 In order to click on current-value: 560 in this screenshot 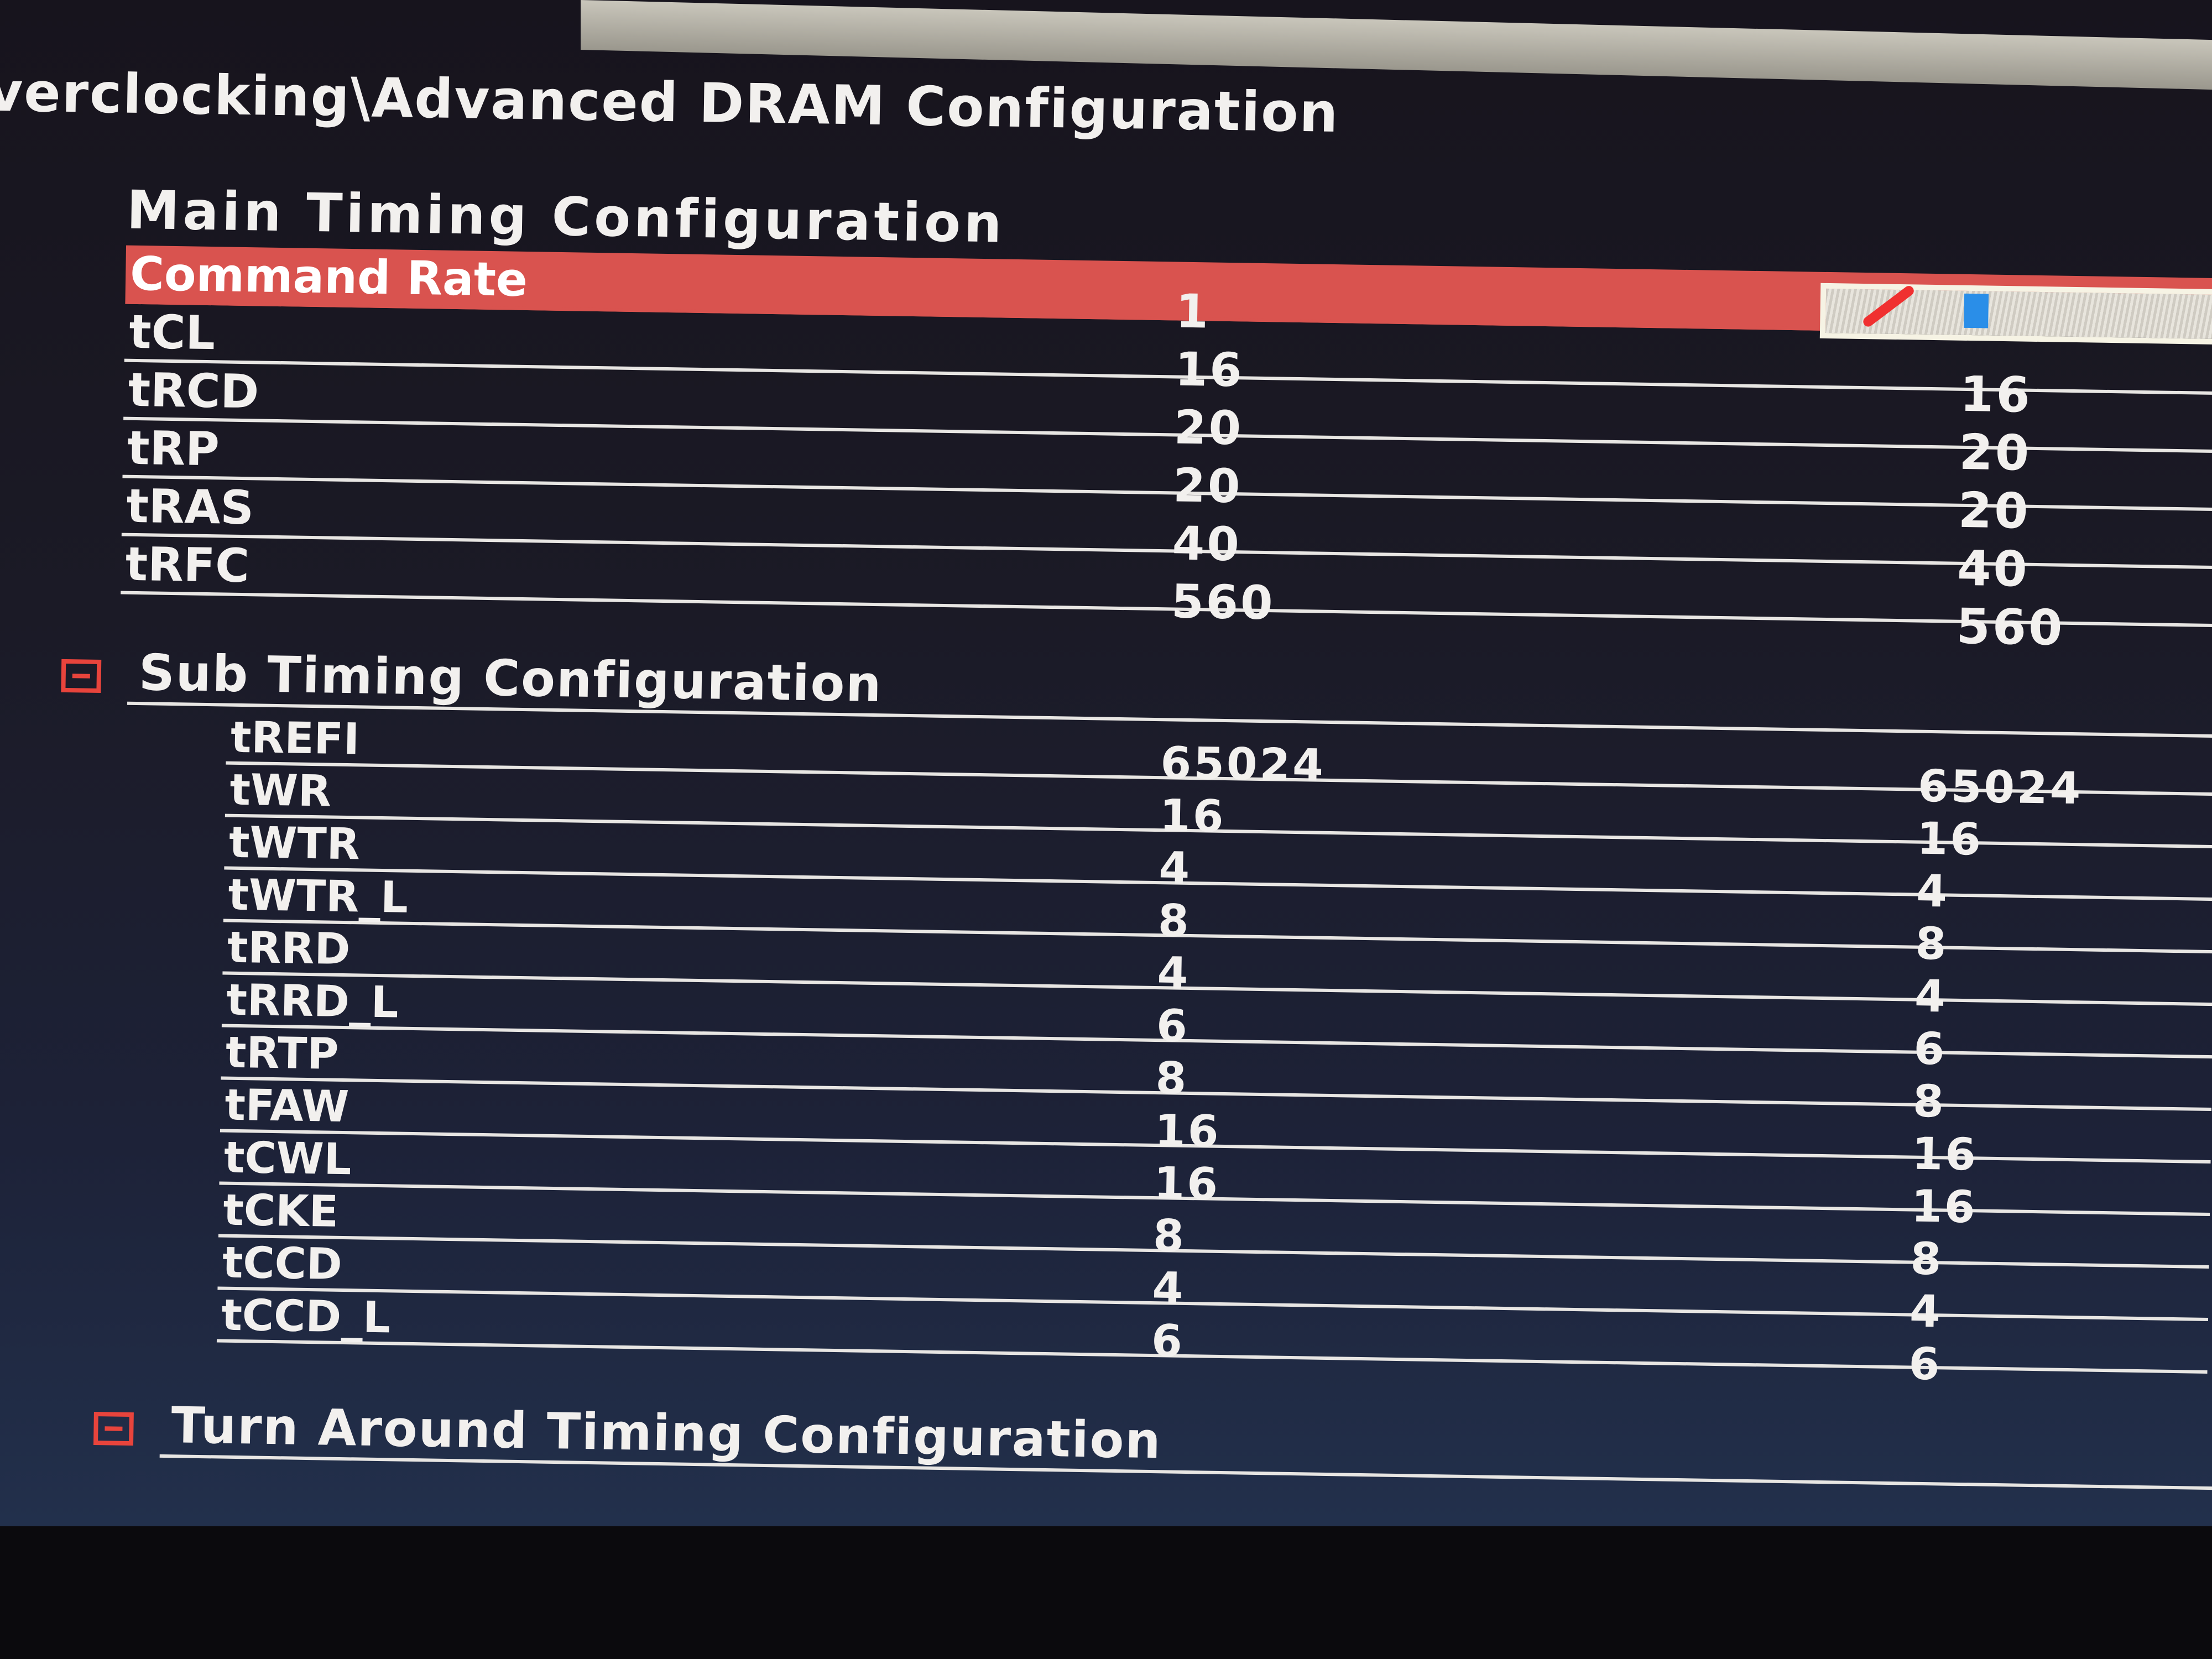, I will do `click(2010, 626)`.